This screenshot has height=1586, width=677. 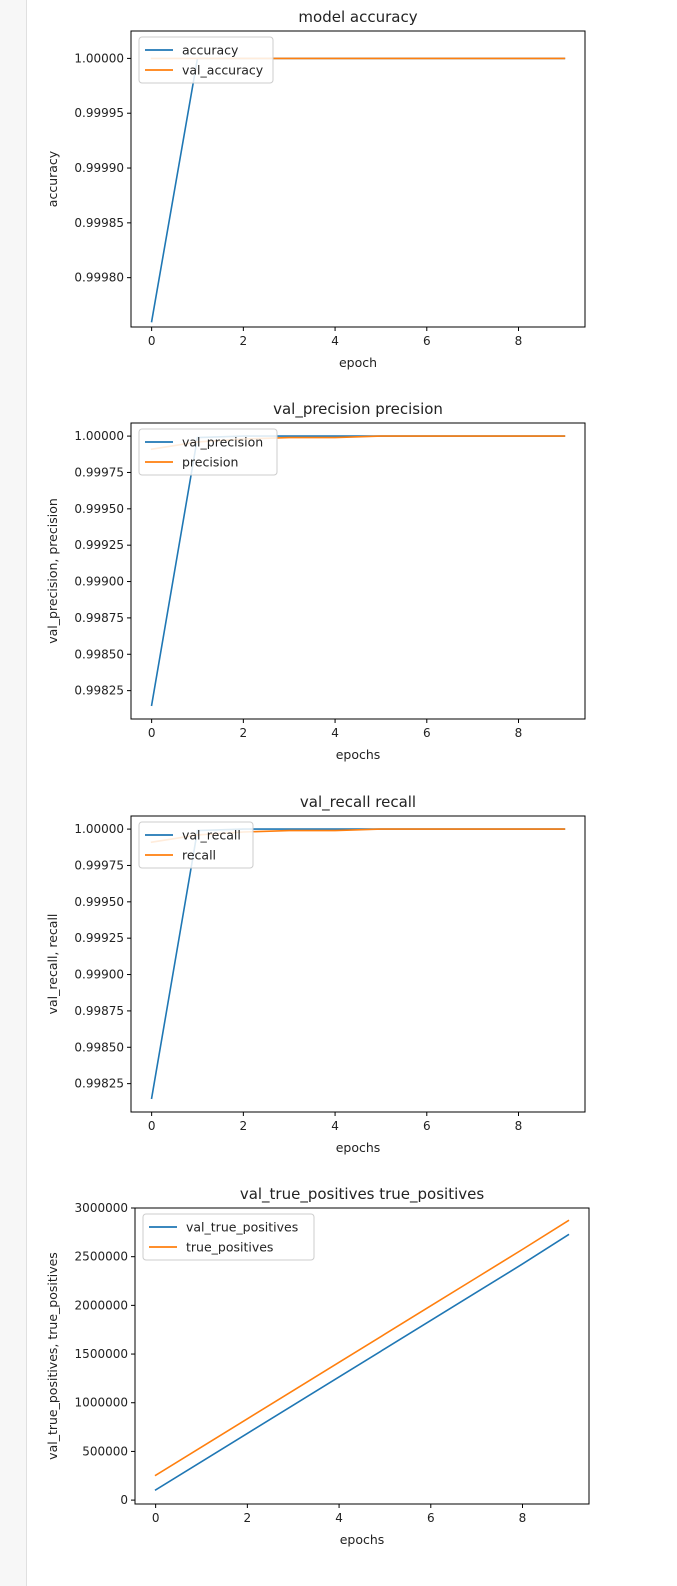 What do you see at coordinates (101, 1354) in the screenshot?
I see `y-tick-label: 1500000` at bounding box center [101, 1354].